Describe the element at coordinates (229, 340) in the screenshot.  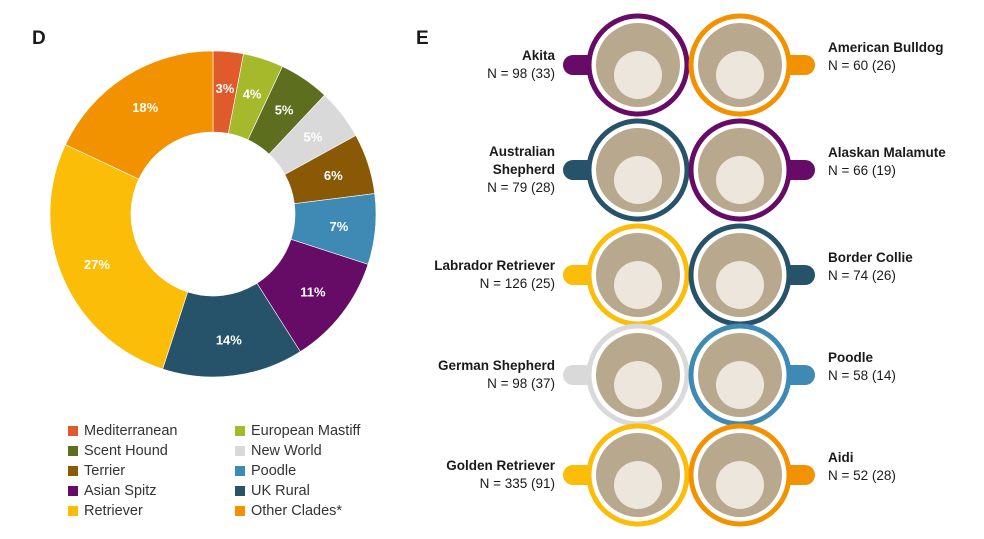
I see `slice-label: 14%` at that location.